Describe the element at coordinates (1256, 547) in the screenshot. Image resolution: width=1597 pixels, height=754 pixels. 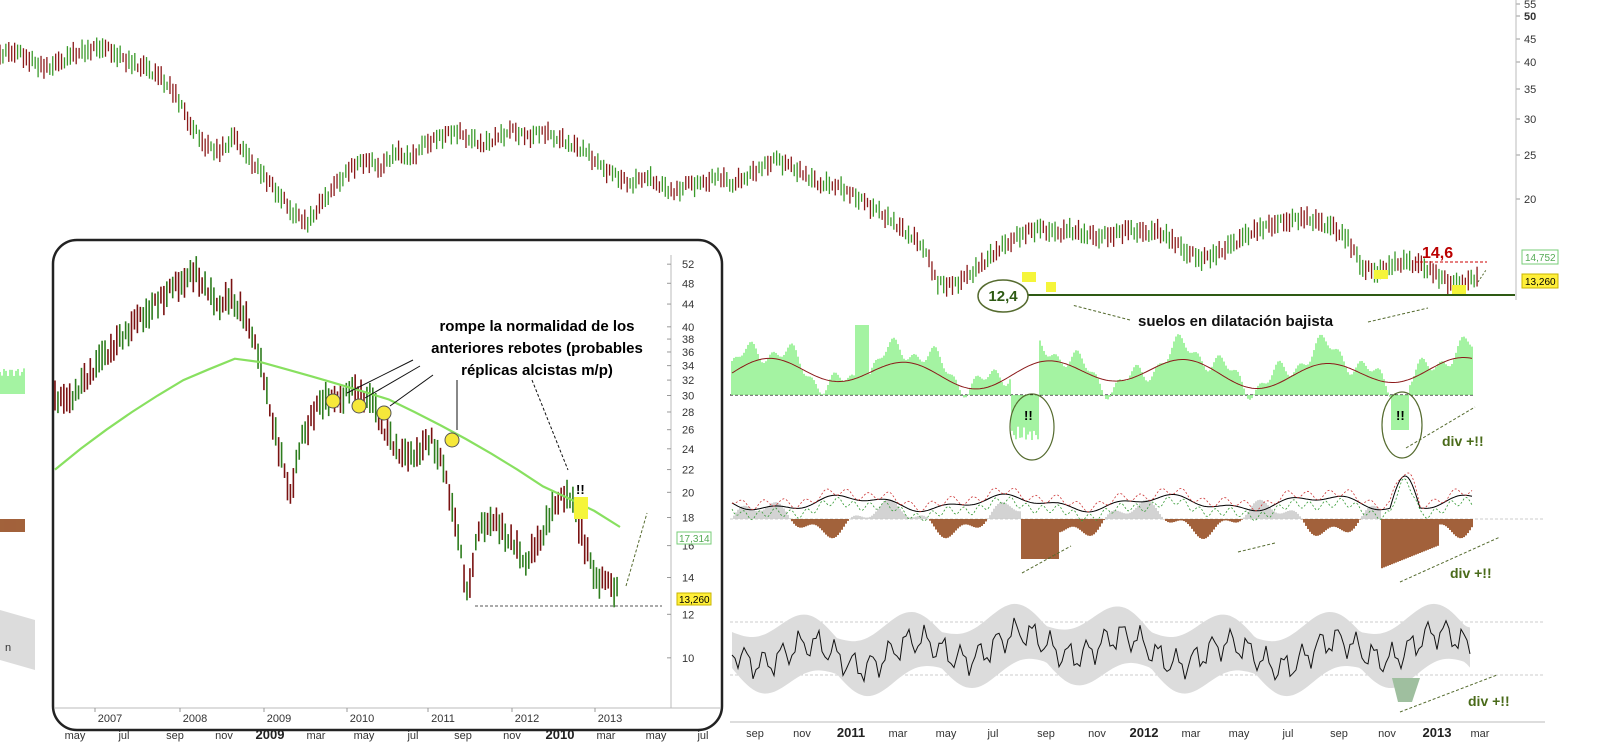
I see `div-line-macd-b` at that location.